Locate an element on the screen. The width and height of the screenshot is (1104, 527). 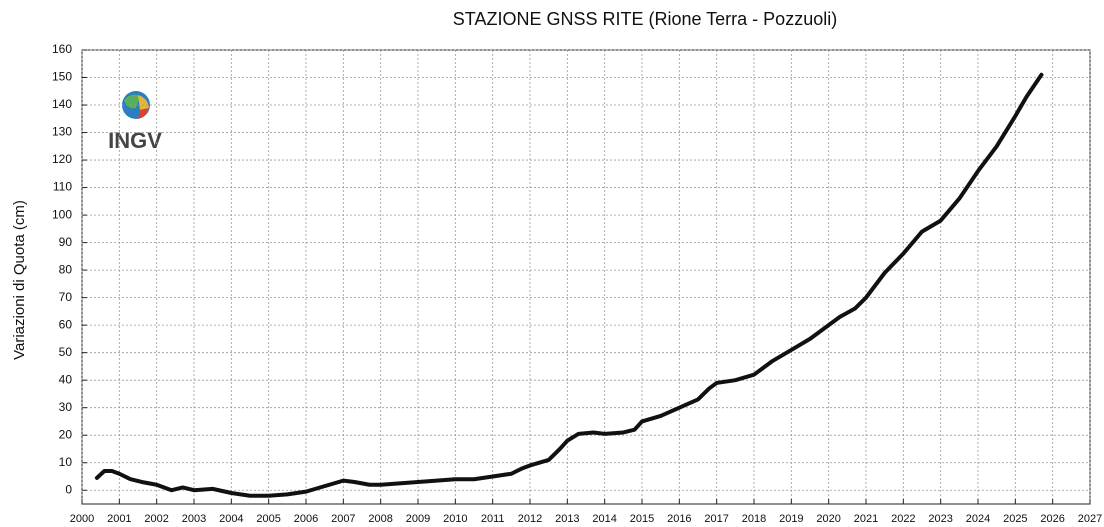
x-tick-label: 2002 is located at coordinates (156, 519).